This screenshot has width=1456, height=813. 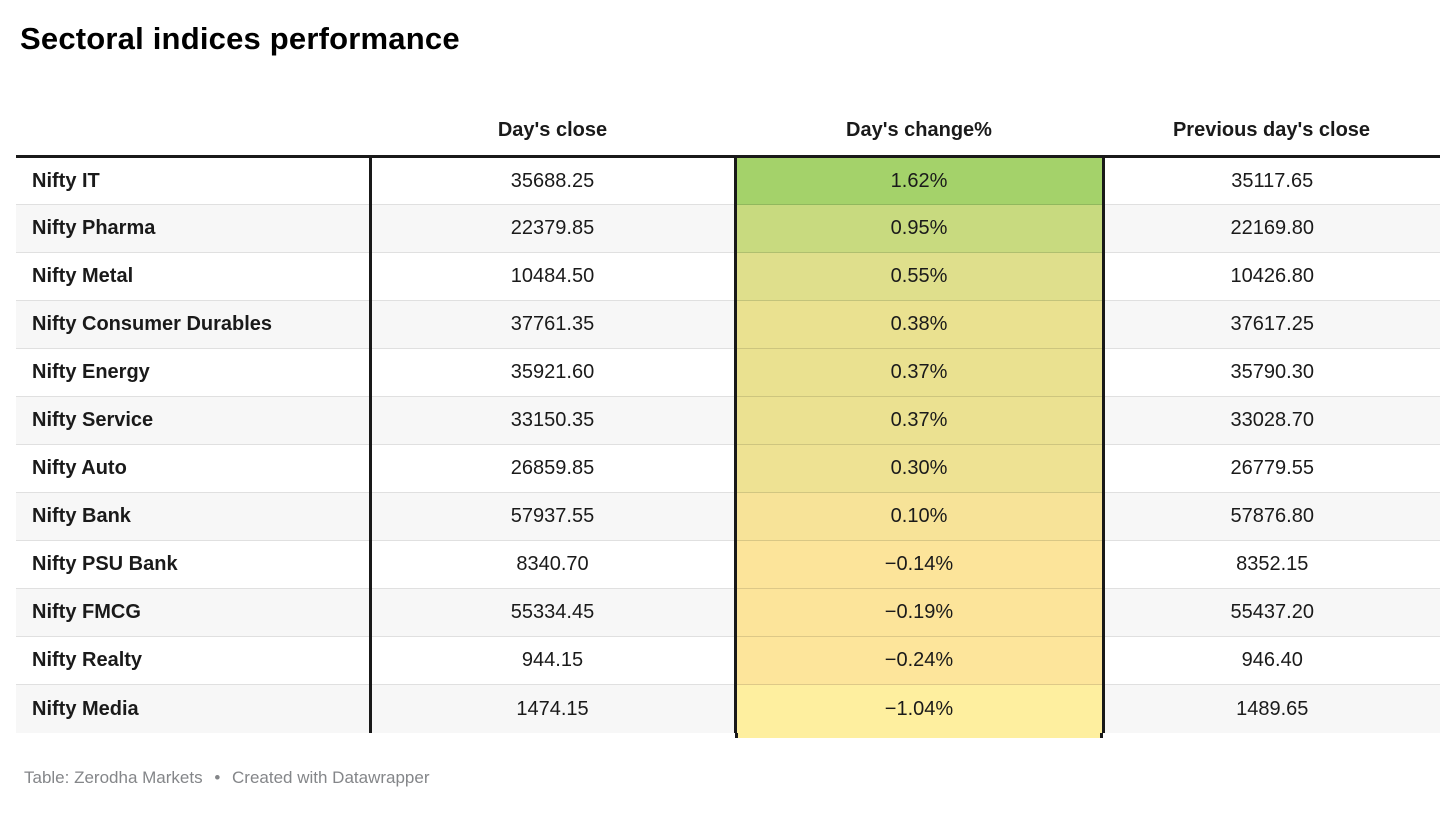 I want to click on prev-close-cell: 22169.80, so click(x=1271, y=228).